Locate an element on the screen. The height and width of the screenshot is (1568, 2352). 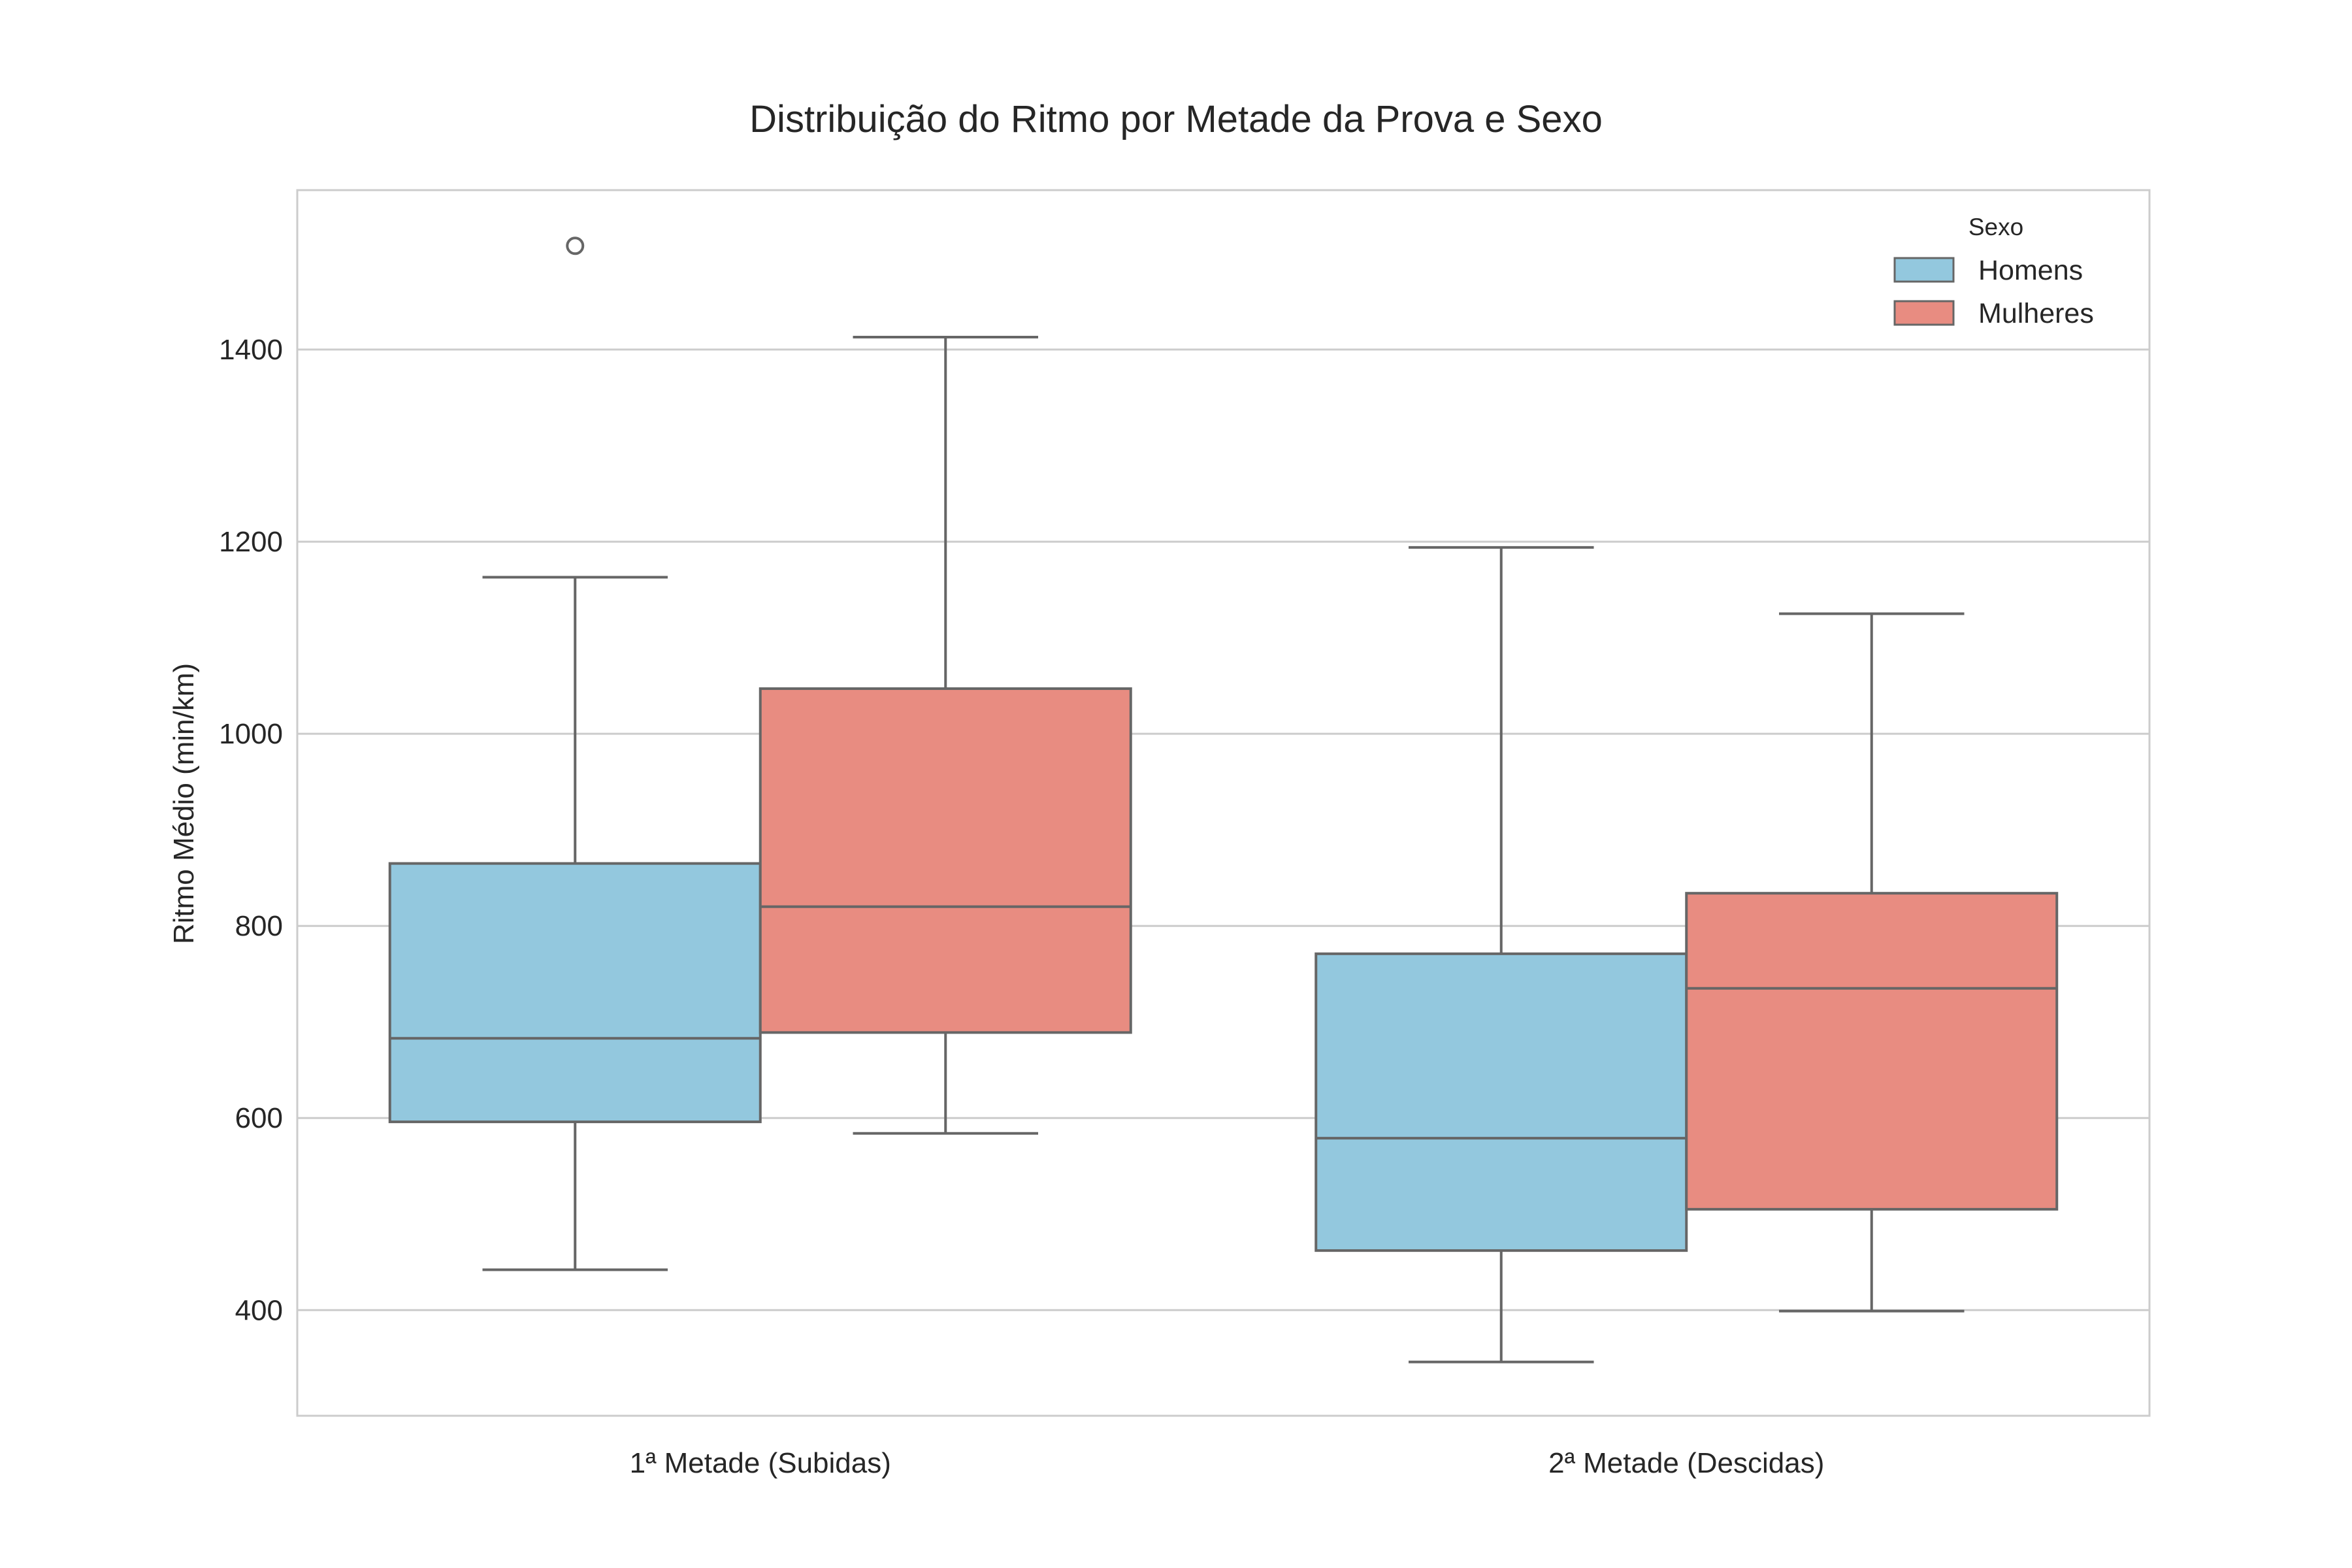
legend: Sexo Homens Mulheres is located at coordinates (1993, 271).